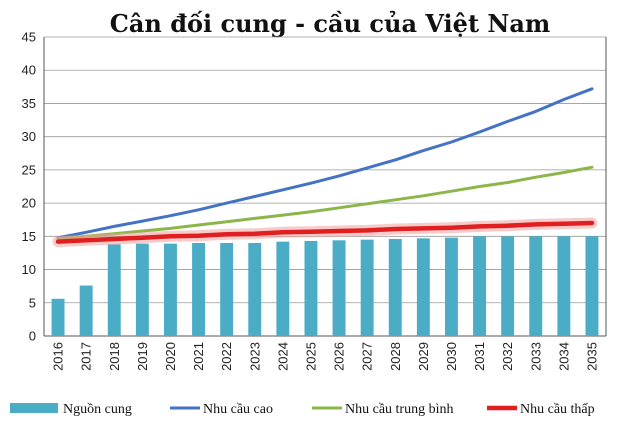  I want to click on legend-item: Nhu cầu cao, so click(221, 409).